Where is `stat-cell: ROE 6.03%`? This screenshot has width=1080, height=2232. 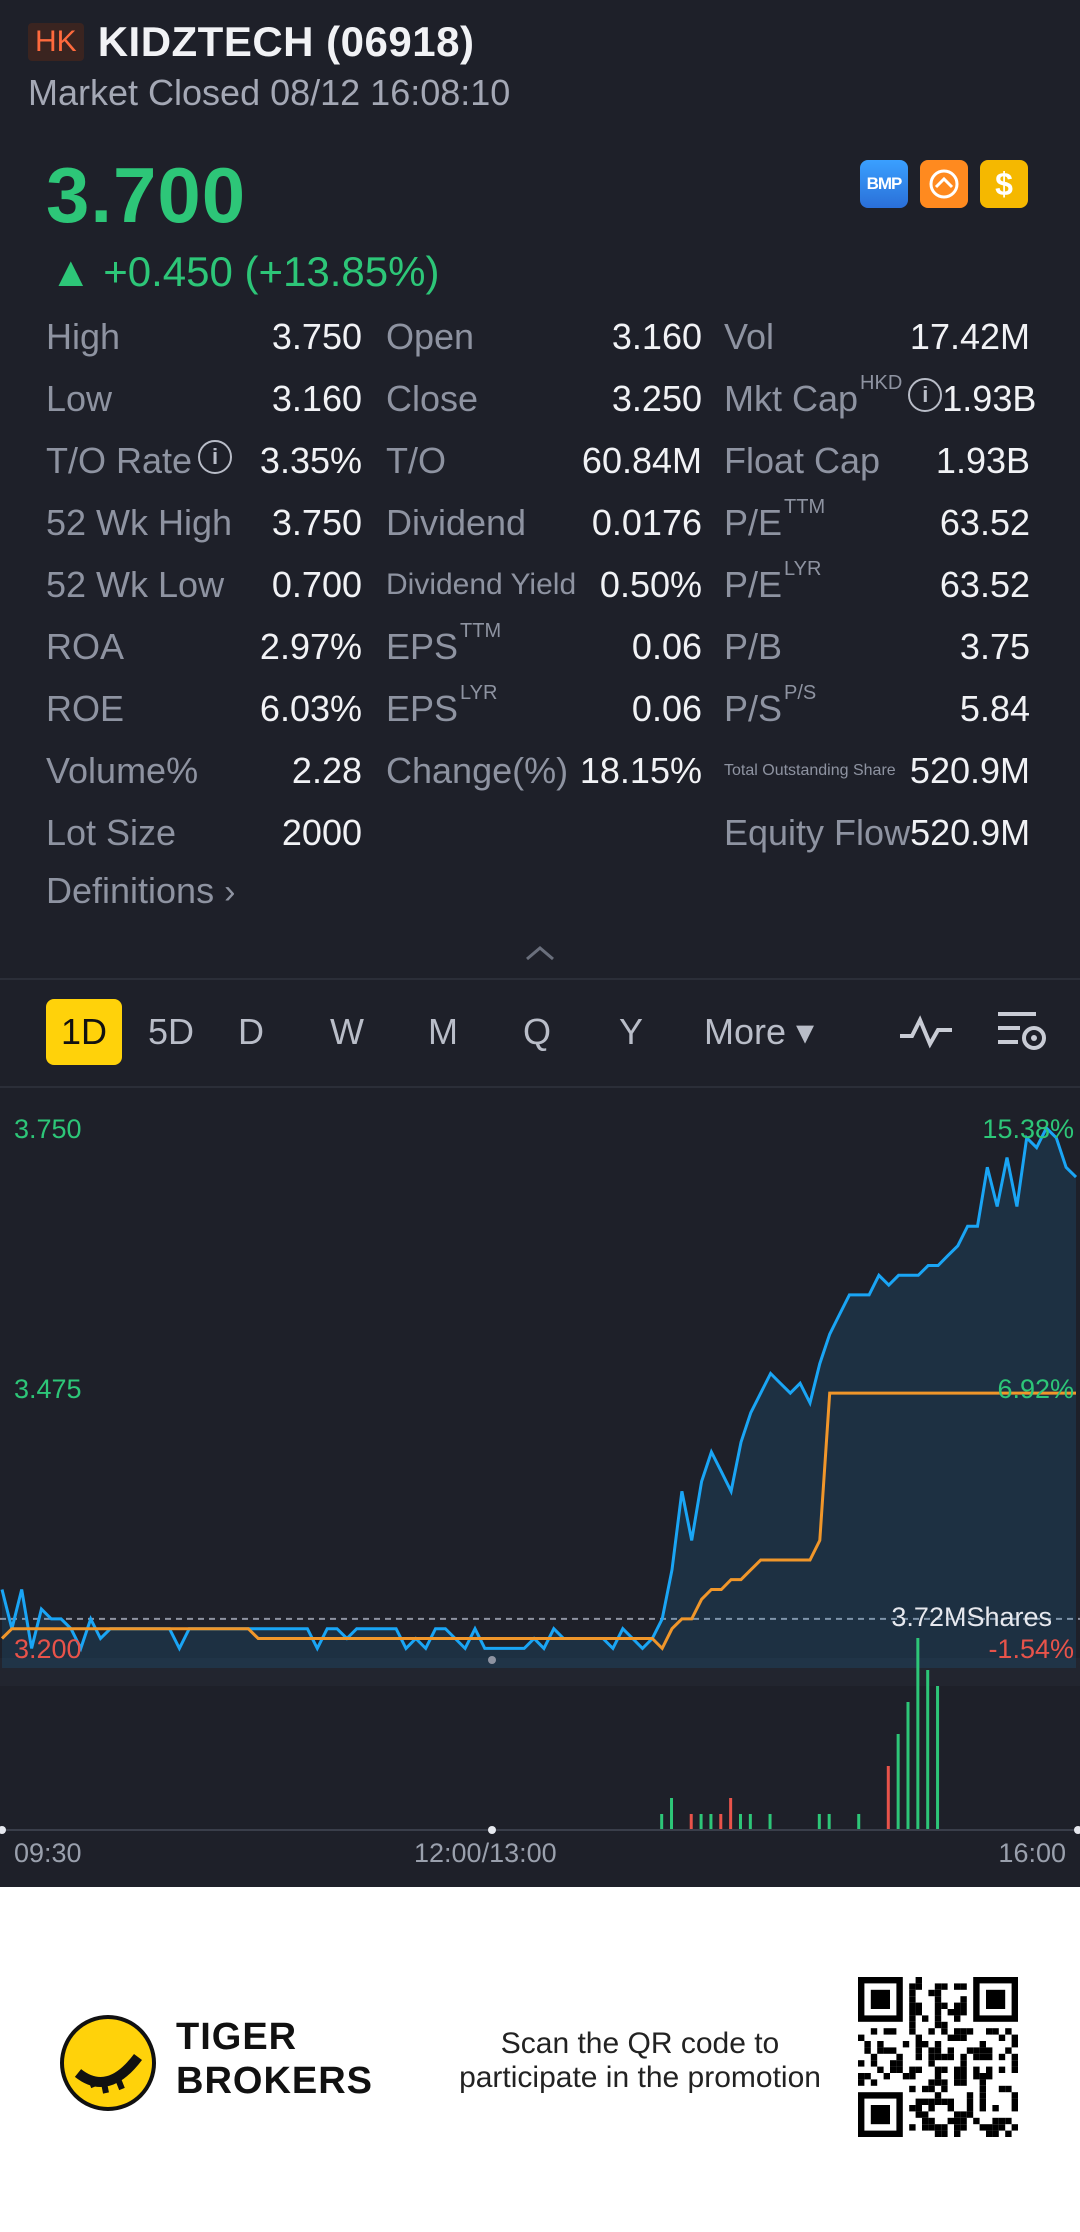 stat-cell: ROE 6.03% is located at coordinates (204, 709).